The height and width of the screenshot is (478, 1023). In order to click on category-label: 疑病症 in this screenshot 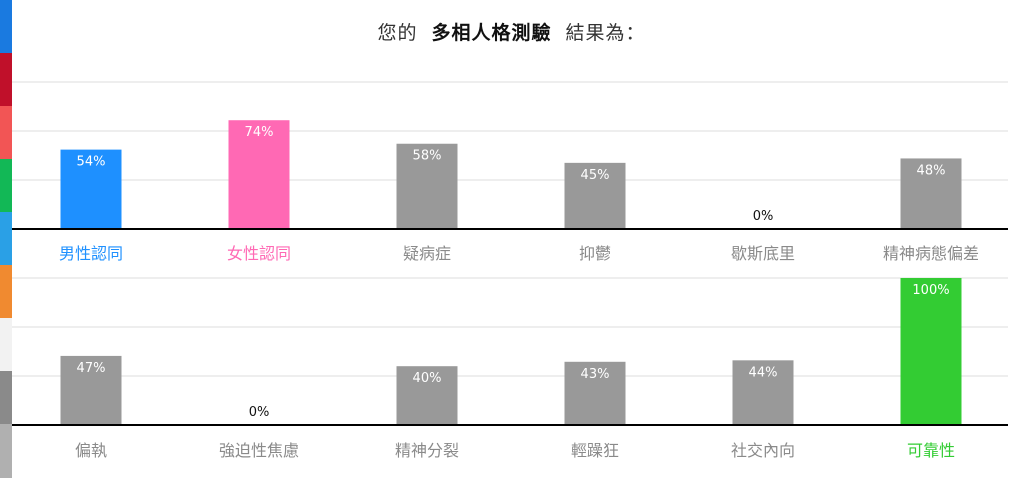, I will do `click(427, 253)`.